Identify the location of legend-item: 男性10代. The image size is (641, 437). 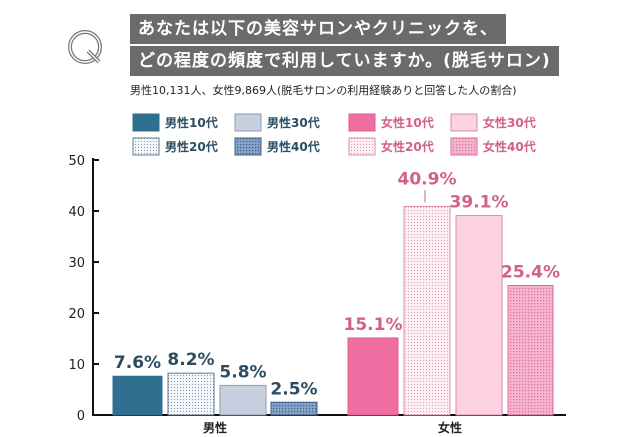
(175, 122).